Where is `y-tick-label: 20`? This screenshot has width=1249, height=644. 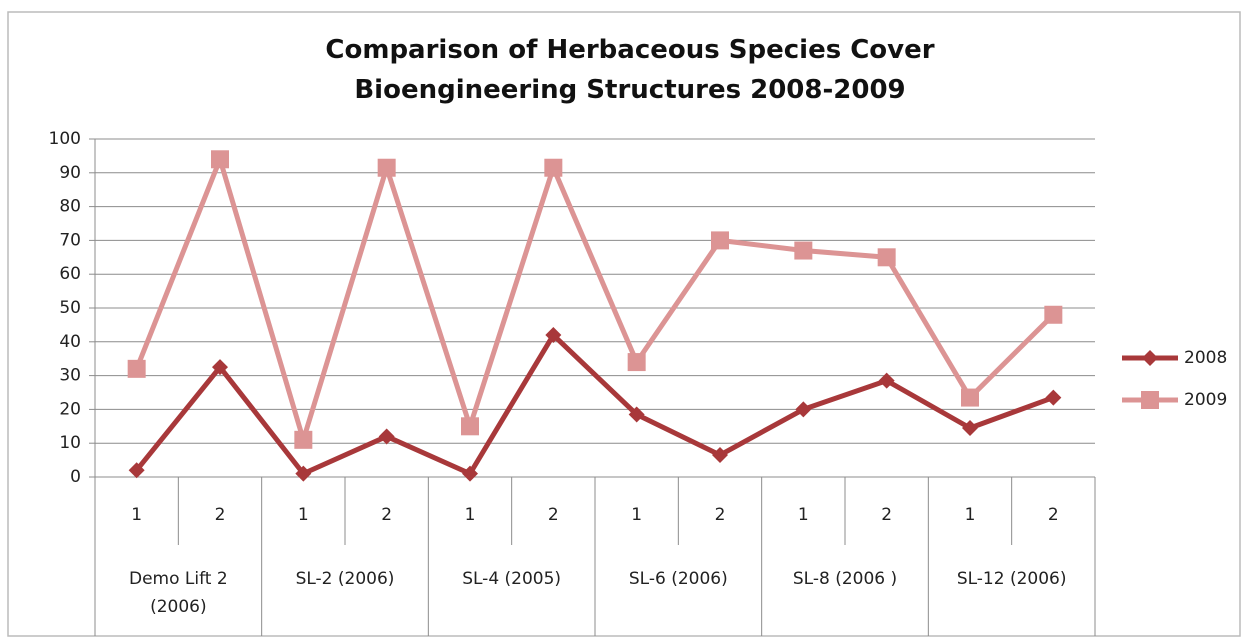
y-tick-label: 20 is located at coordinates (70, 409).